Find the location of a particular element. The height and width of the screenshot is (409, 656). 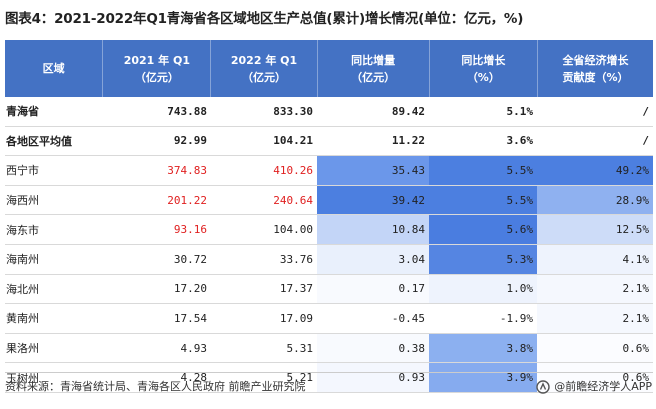

table-row: 各地区平均值 92.99 104.21 11.22 3.6% / is located at coordinates (329, 142).